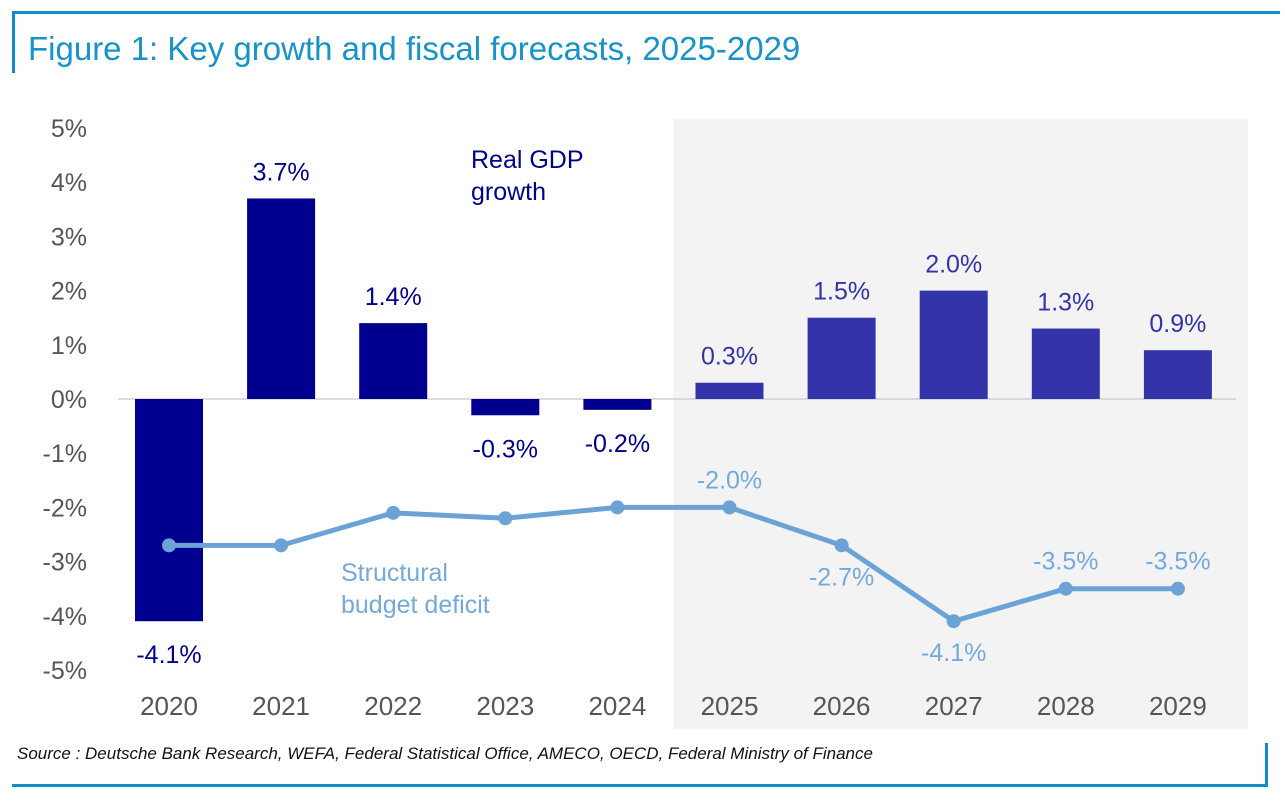 This screenshot has height=802, width=1285. I want to click on x-tick-label: 2024, so click(617, 706).